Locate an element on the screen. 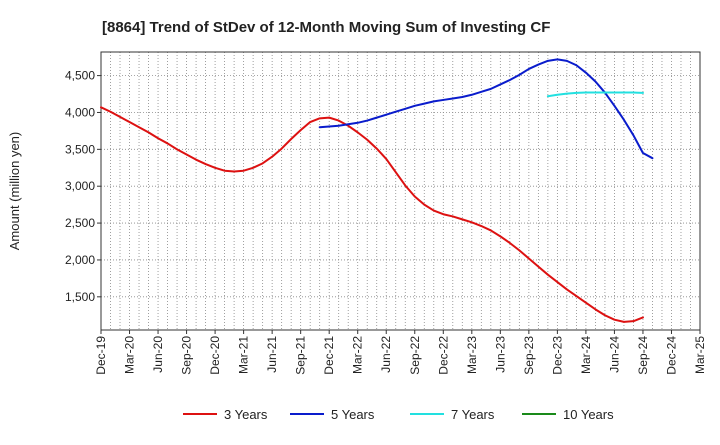  legend: 3 Years 5 Years 7 Years 10 Years is located at coordinates (398, 414).